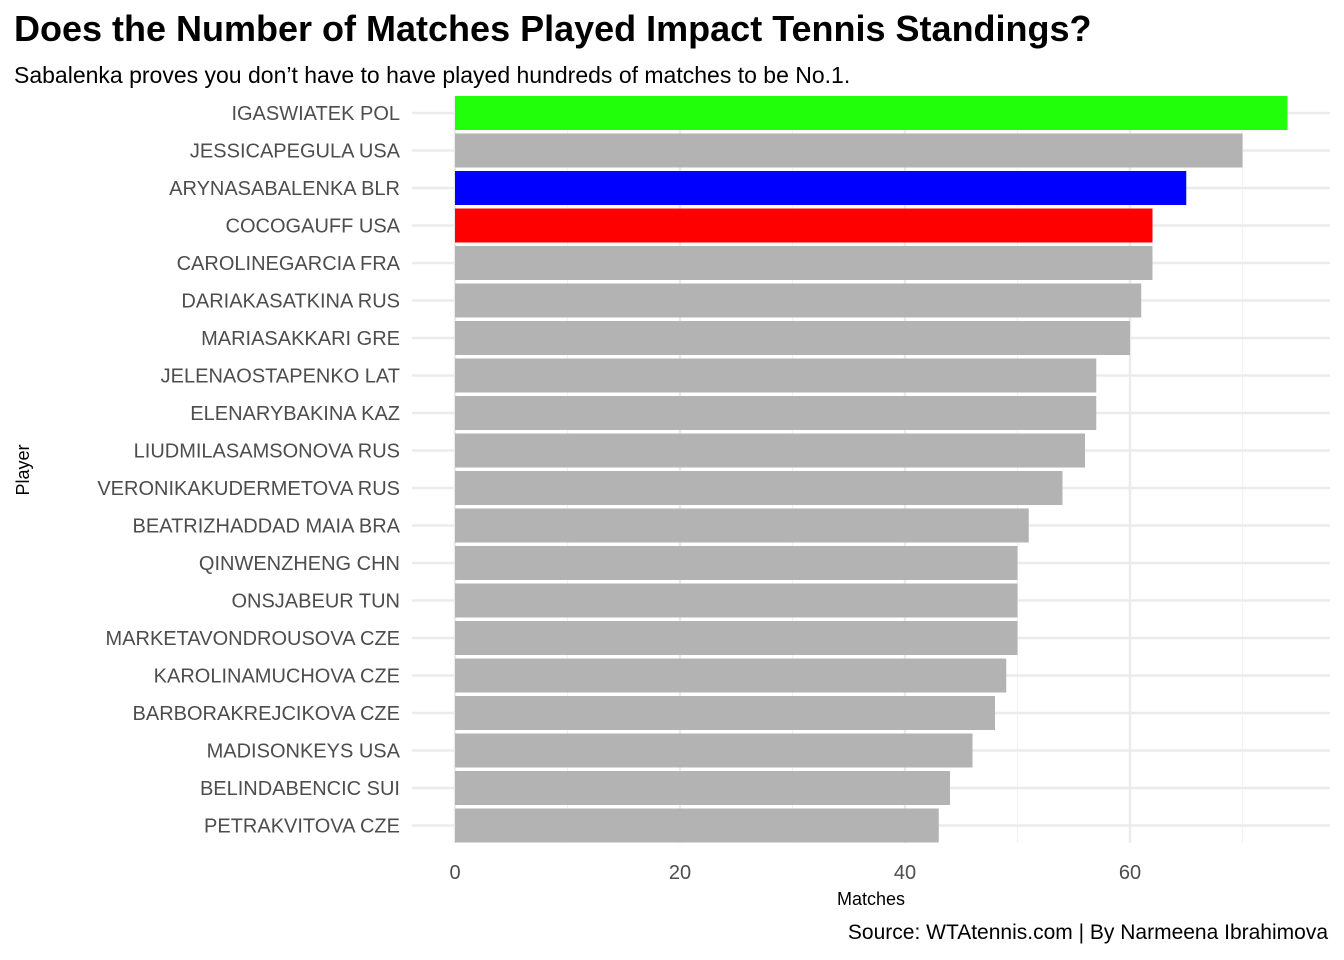  Describe the element at coordinates (454, 873) in the screenshot. I see `x-tick-label: 0` at that location.